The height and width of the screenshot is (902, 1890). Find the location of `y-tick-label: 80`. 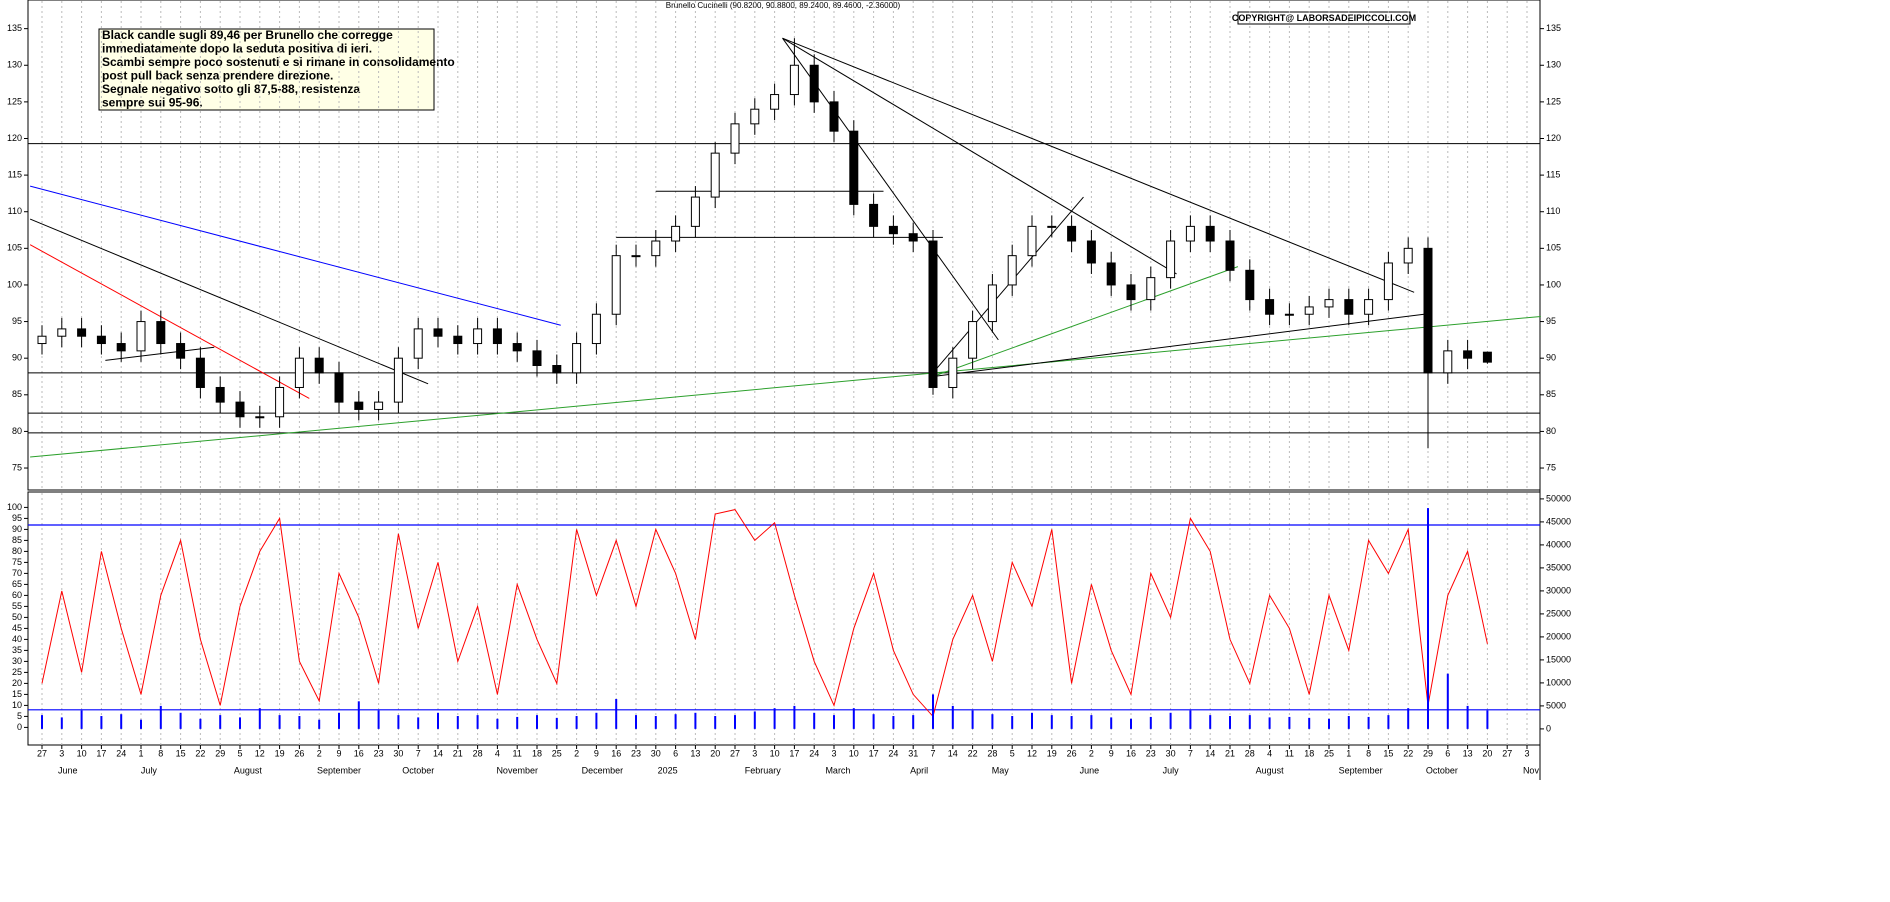

y-tick-label: 80 is located at coordinates (1551, 431).